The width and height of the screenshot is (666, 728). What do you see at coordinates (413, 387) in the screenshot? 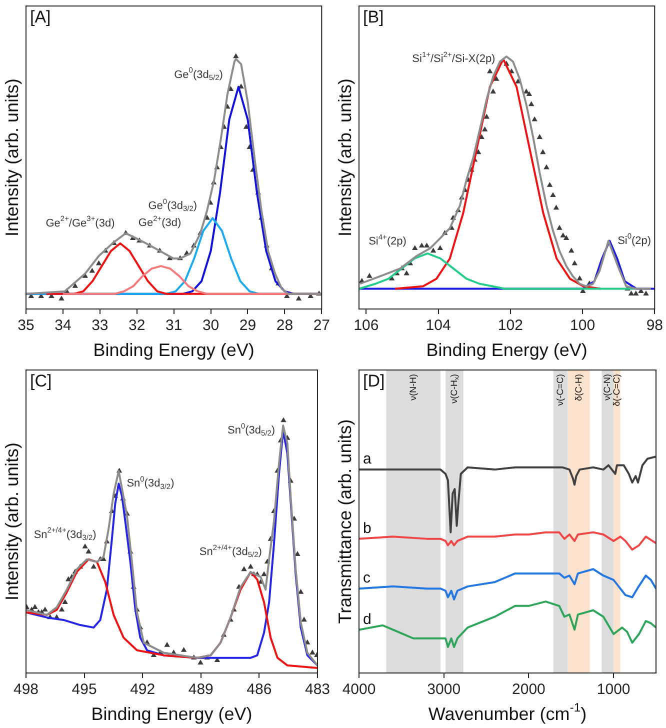
I see `band-label: ν(N-H)` at bounding box center [413, 387].